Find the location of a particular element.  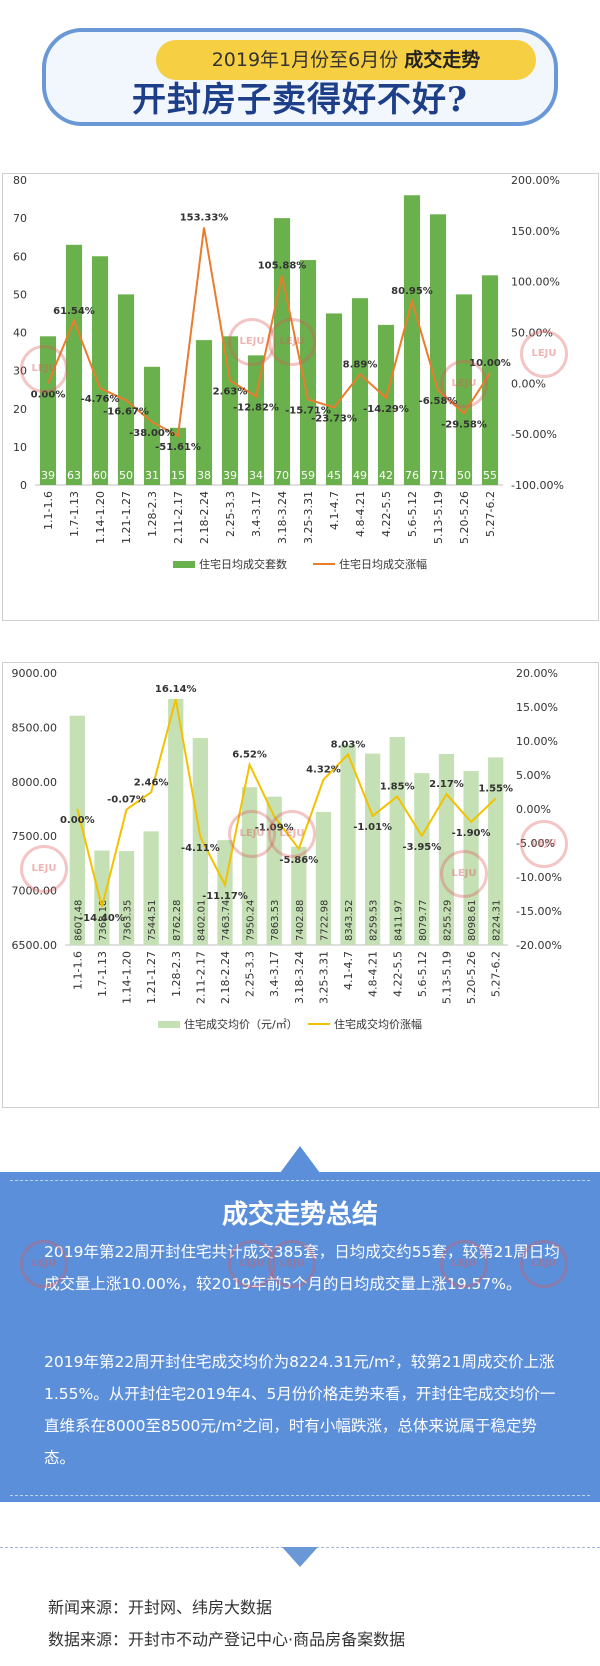

bar-value-label: 8098.61 is located at coordinates (472, 920).